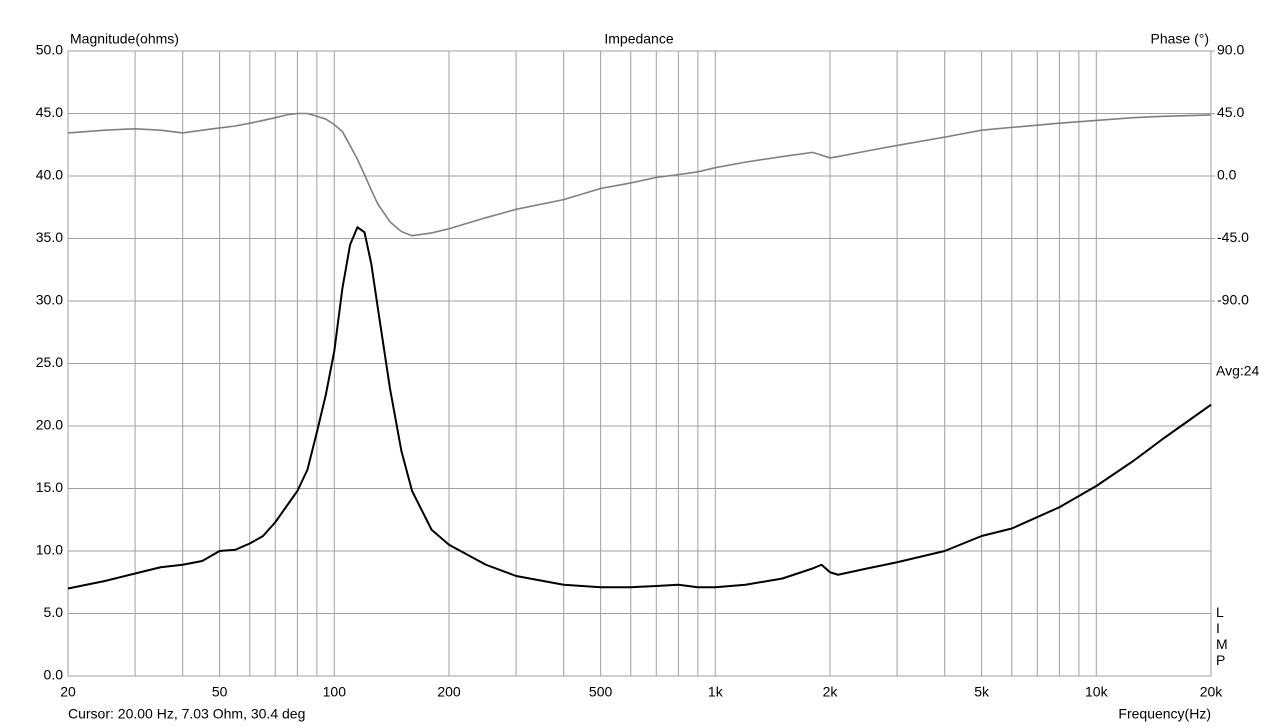 The image size is (1279, 727). I want to click on y2-tick-label: 0.0, so click(1227, 175).